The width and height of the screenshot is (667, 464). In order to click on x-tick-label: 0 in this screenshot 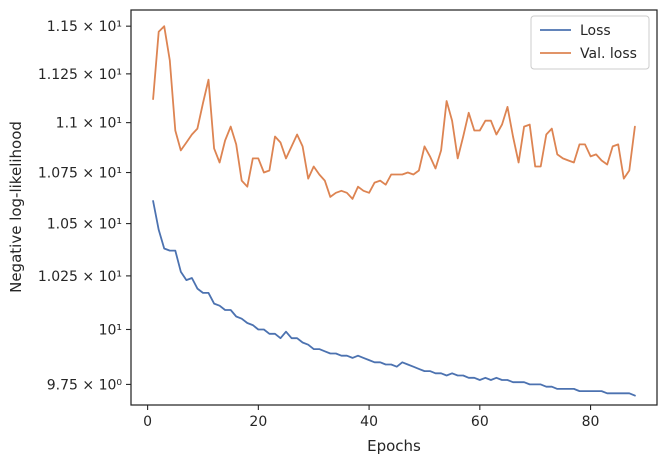, I will do `click(147, 422)`.